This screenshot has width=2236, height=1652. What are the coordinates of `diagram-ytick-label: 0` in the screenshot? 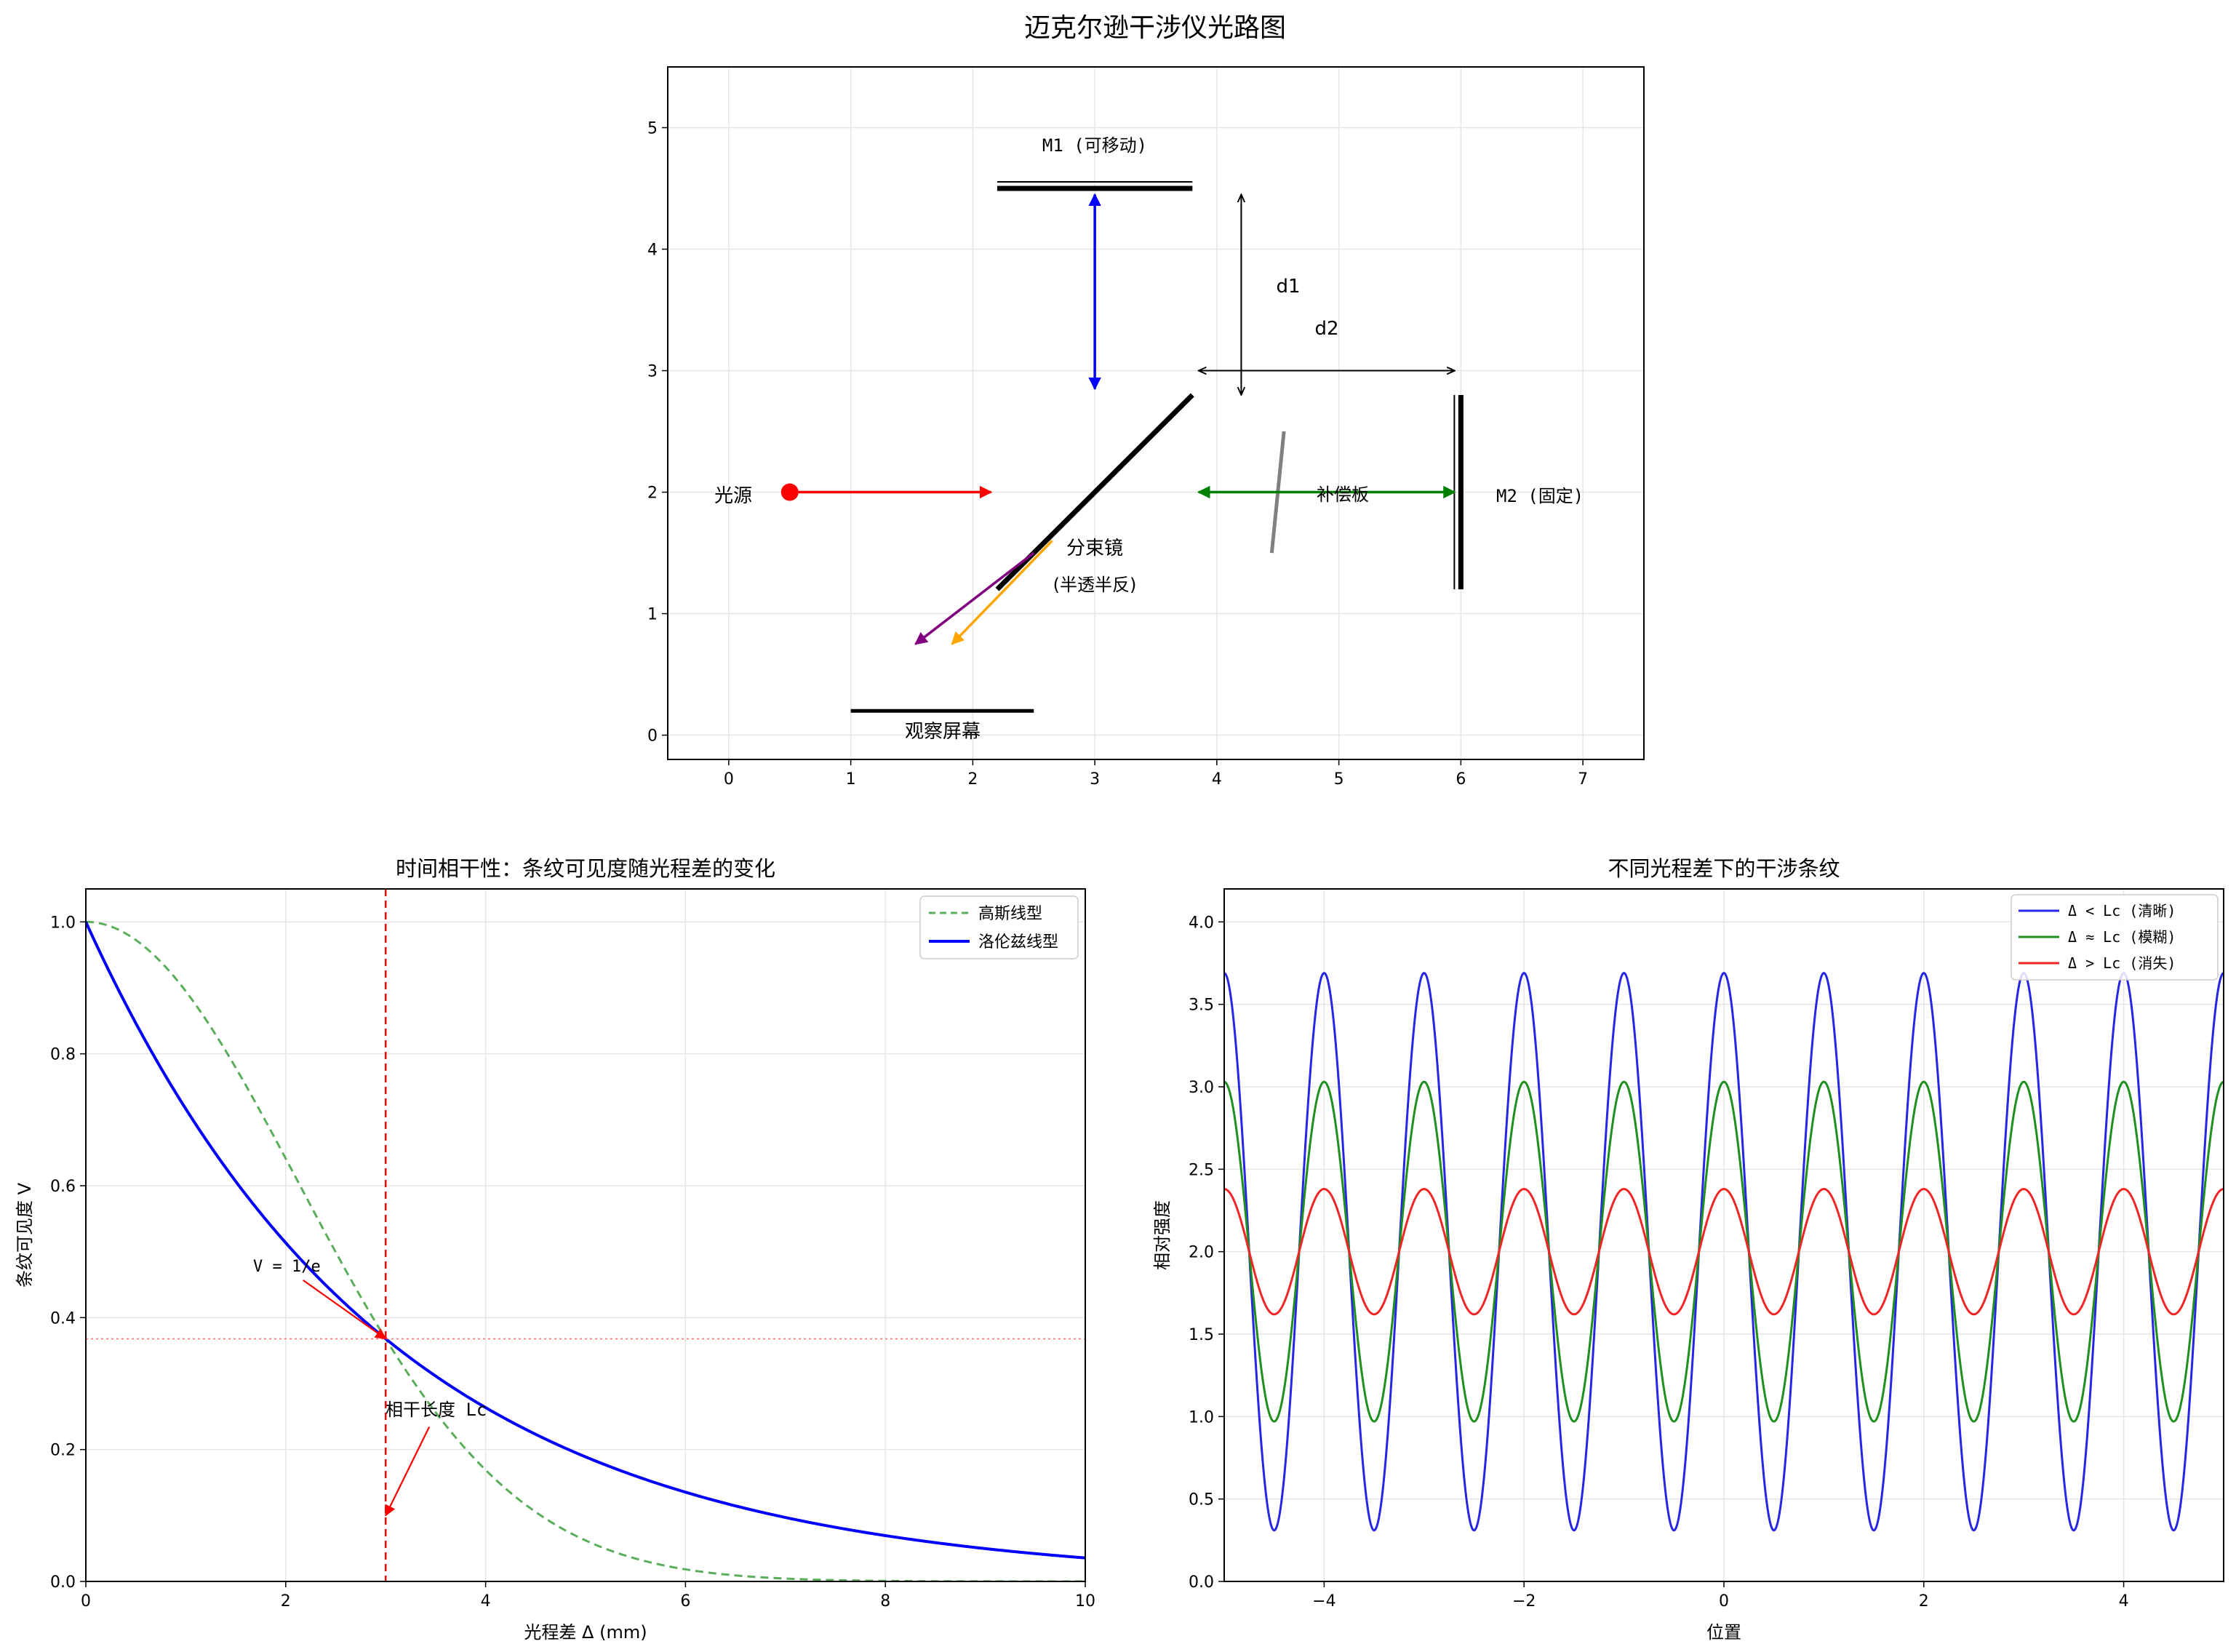 It's located at (652, 736).